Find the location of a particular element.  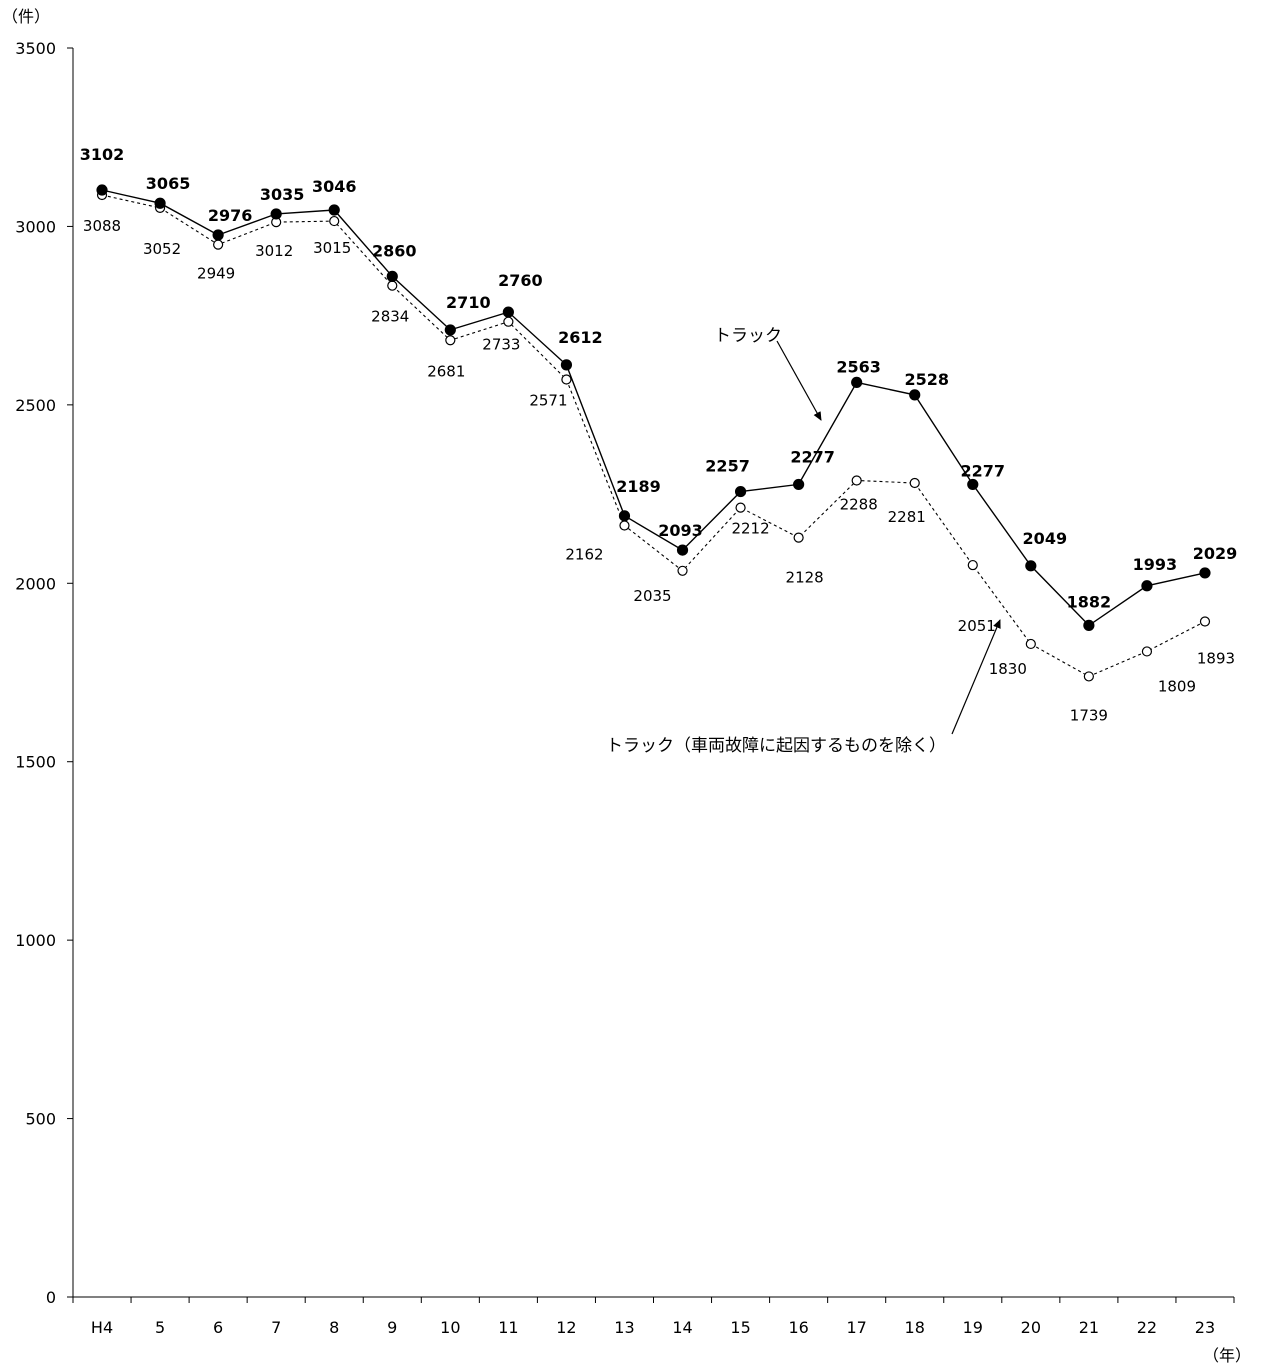

annotation-truck-excluding: トラック（車両故障に起因するものを除く） is located at coordinates (803, 687).